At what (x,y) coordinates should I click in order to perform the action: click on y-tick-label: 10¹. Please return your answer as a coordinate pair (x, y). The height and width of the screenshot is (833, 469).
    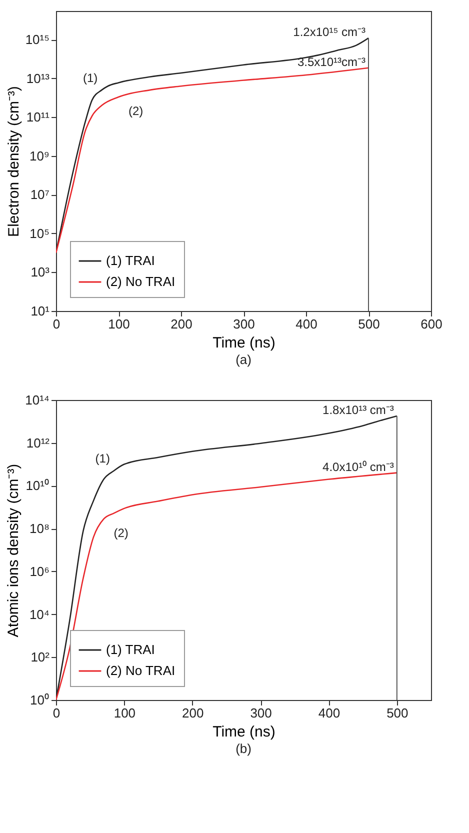
    Looking at the image, I should click on (40, 311).